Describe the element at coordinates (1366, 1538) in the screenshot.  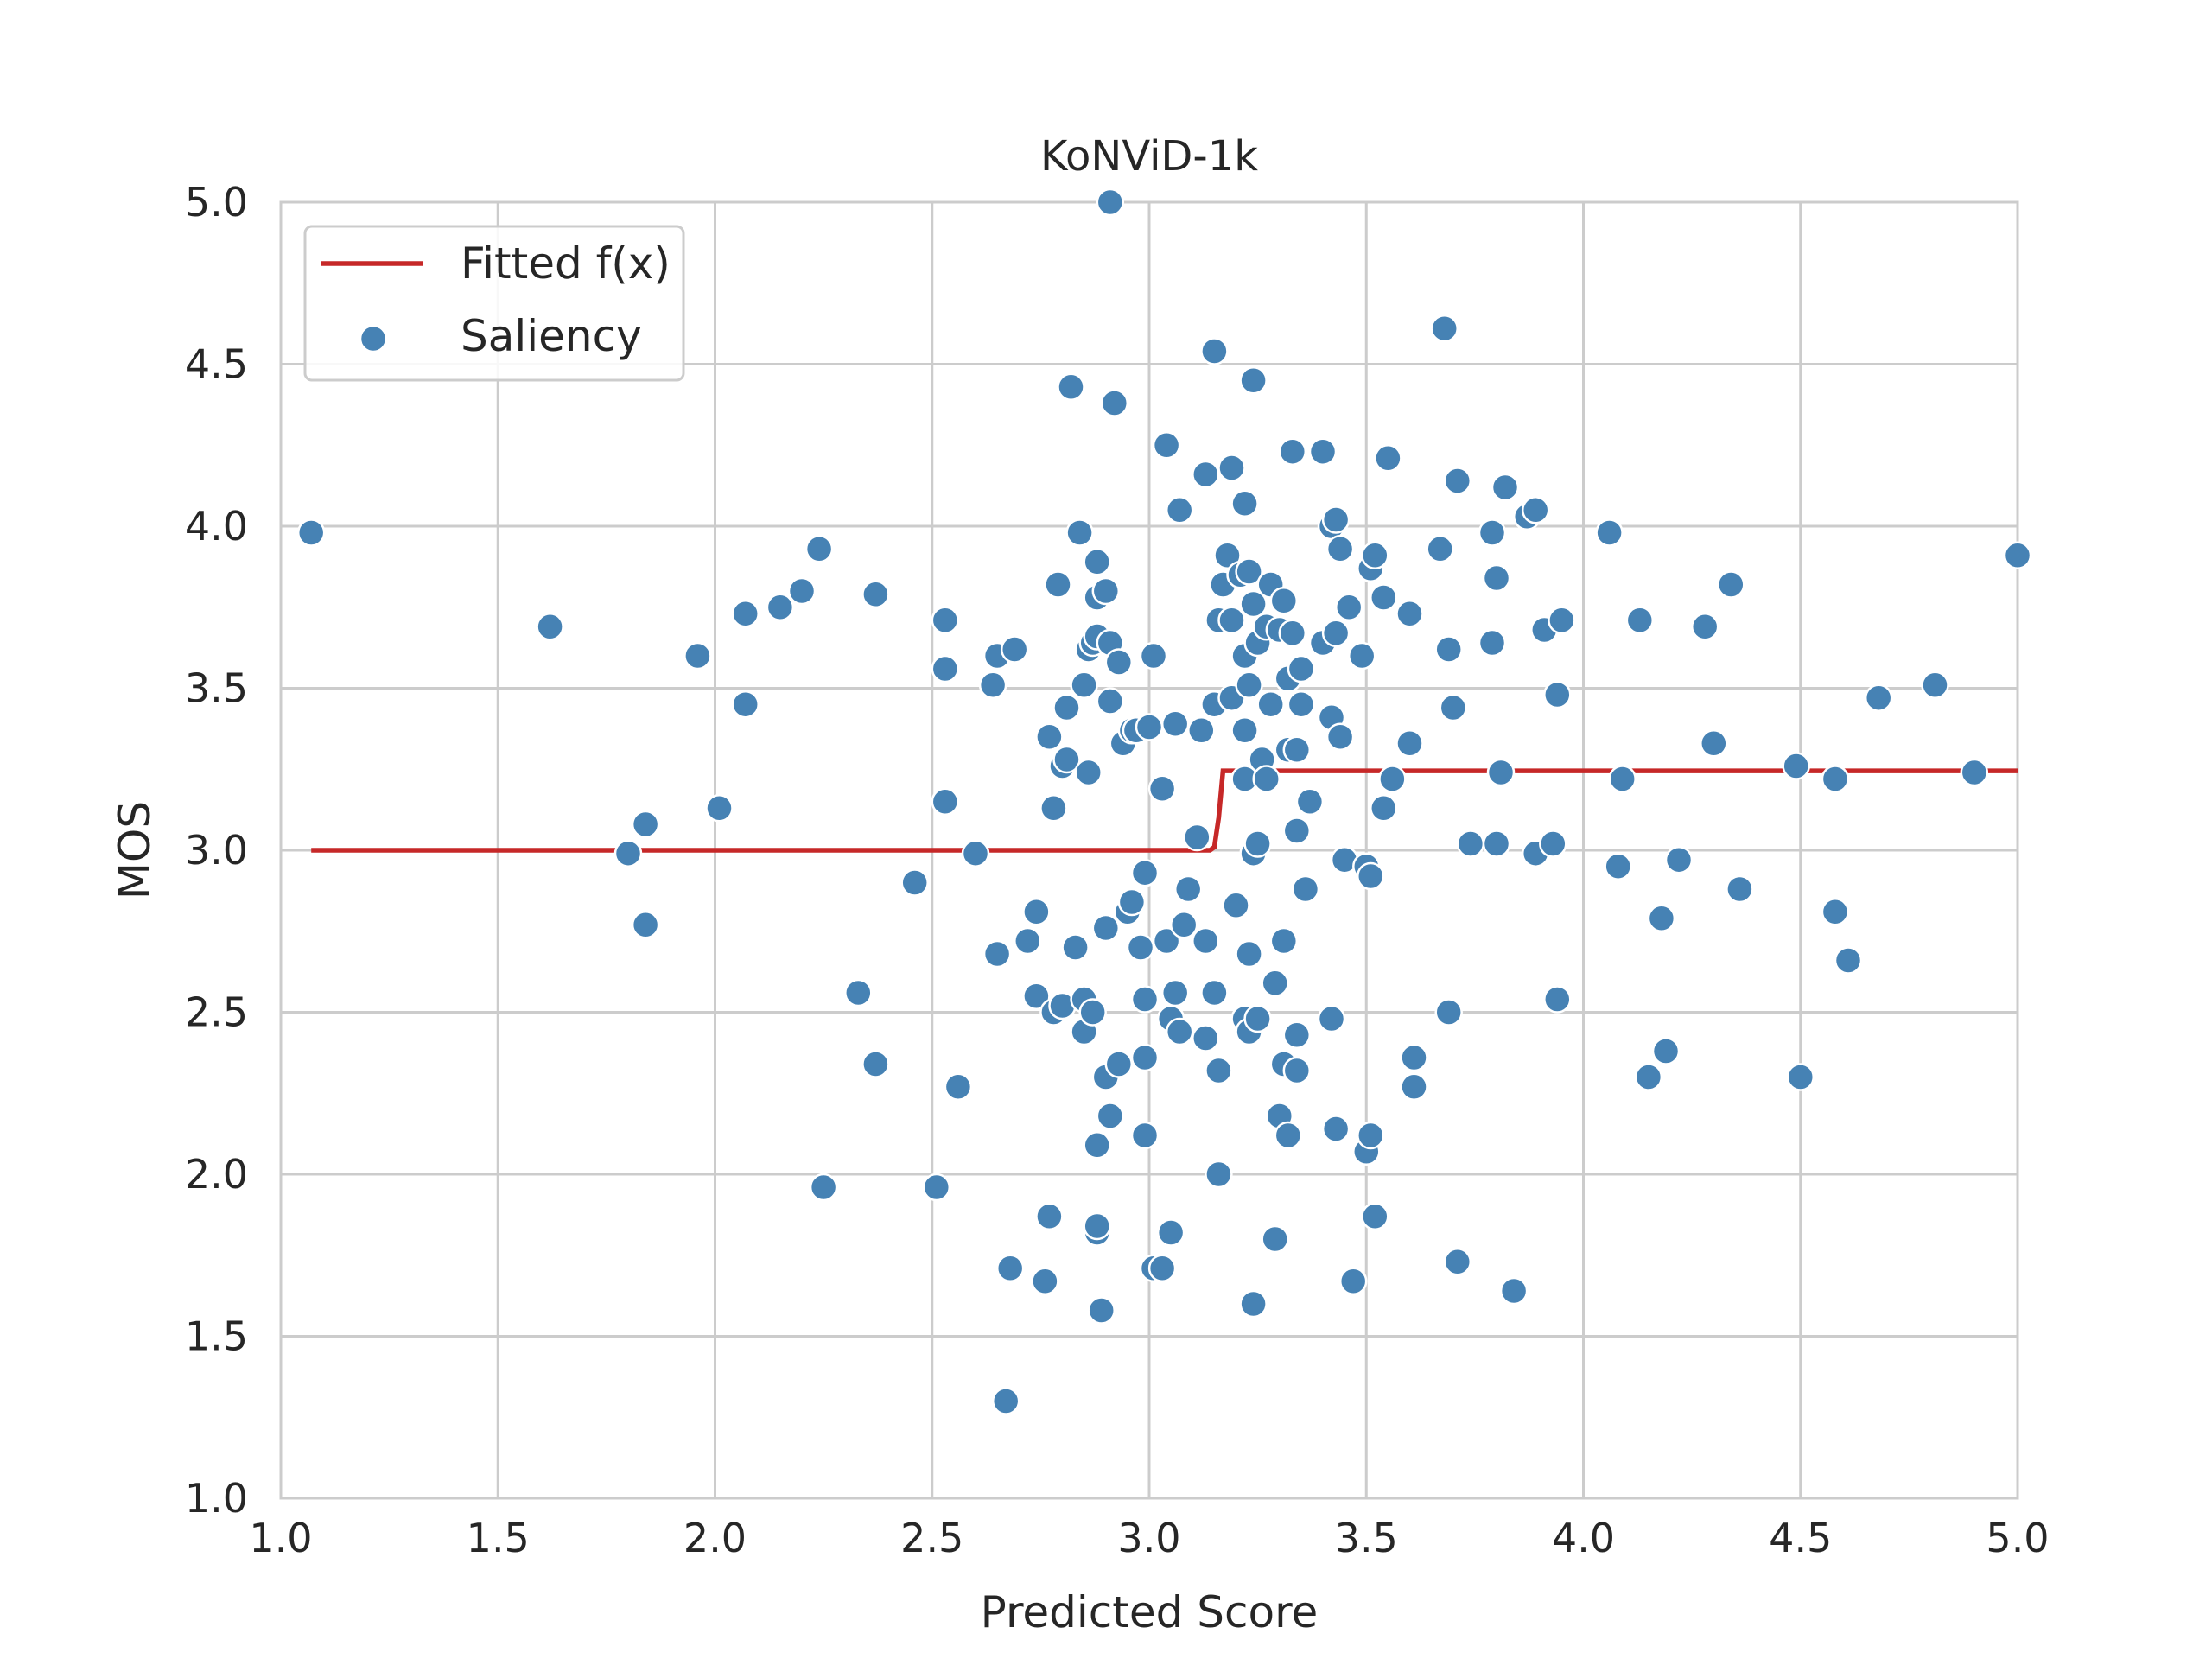
I see `x-tick-label: 3.5` at that location.